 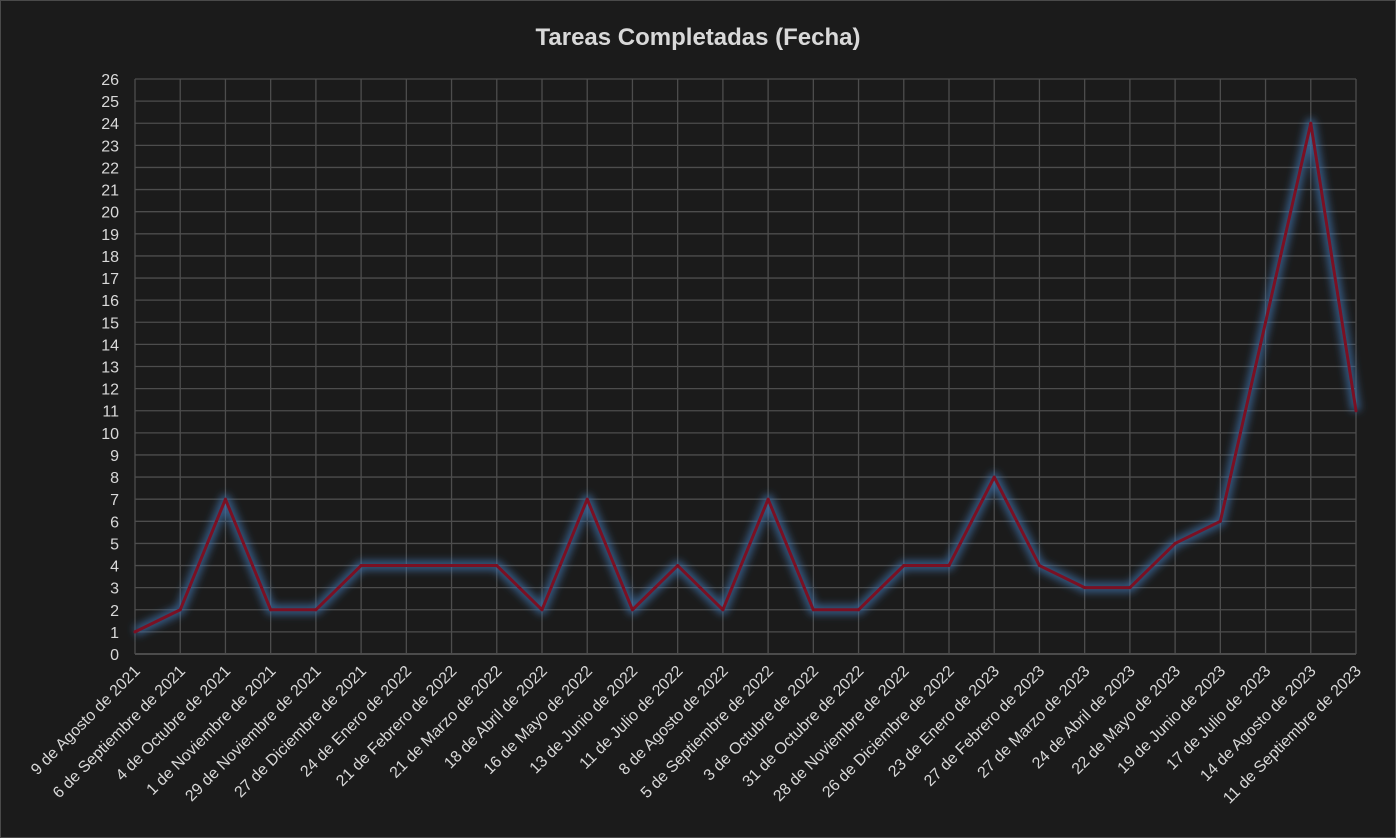 I want to click on y-tick-label: 2, so click(x=114, y=611).